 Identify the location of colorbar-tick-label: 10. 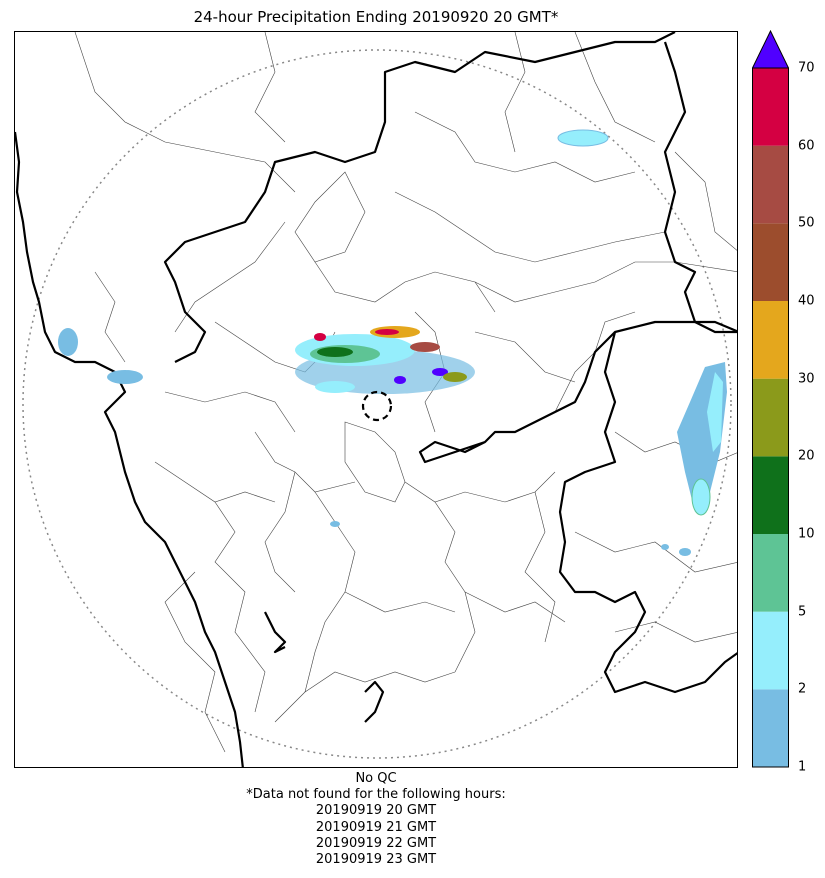
(806, 534).